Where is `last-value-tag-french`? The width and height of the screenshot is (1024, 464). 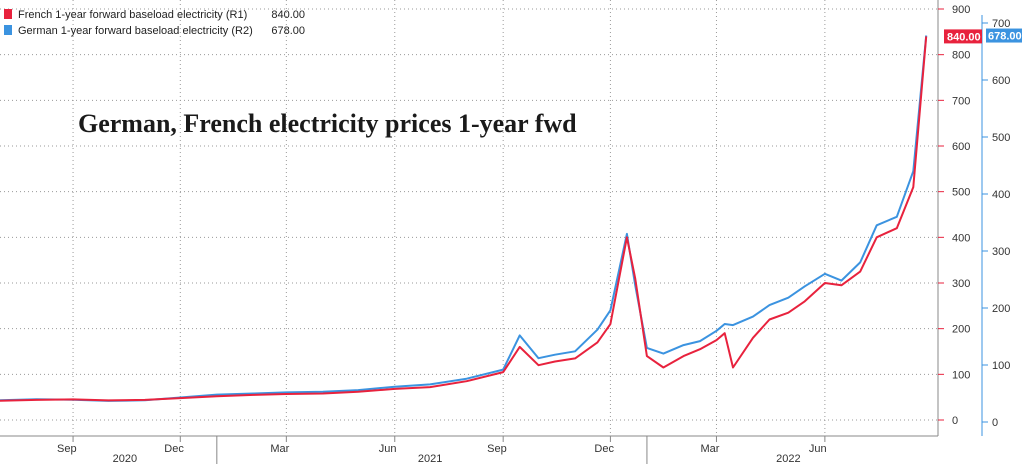
last-value-tag-french is located at coordinates (963, 36).